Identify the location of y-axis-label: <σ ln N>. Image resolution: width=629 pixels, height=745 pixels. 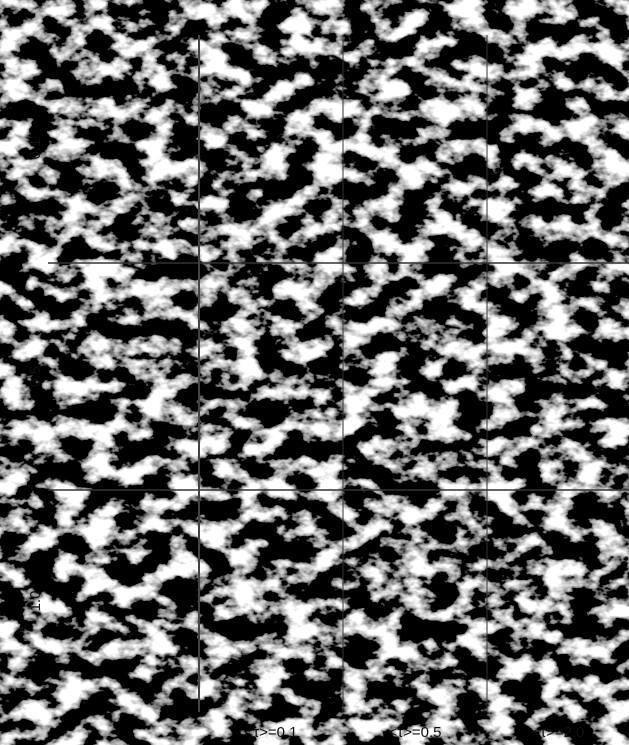
(13, 380).